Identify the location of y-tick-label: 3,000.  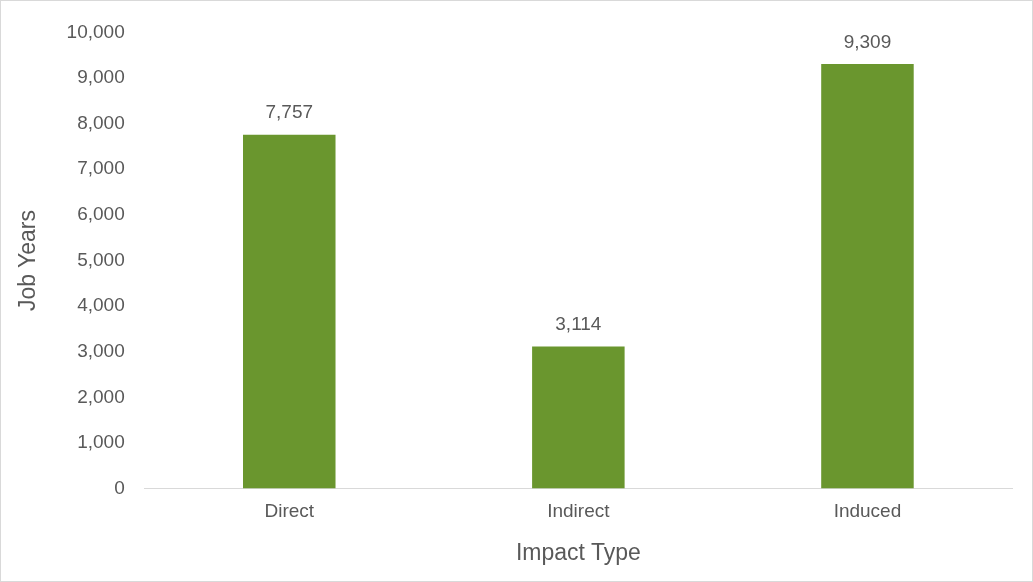
(101, 350).